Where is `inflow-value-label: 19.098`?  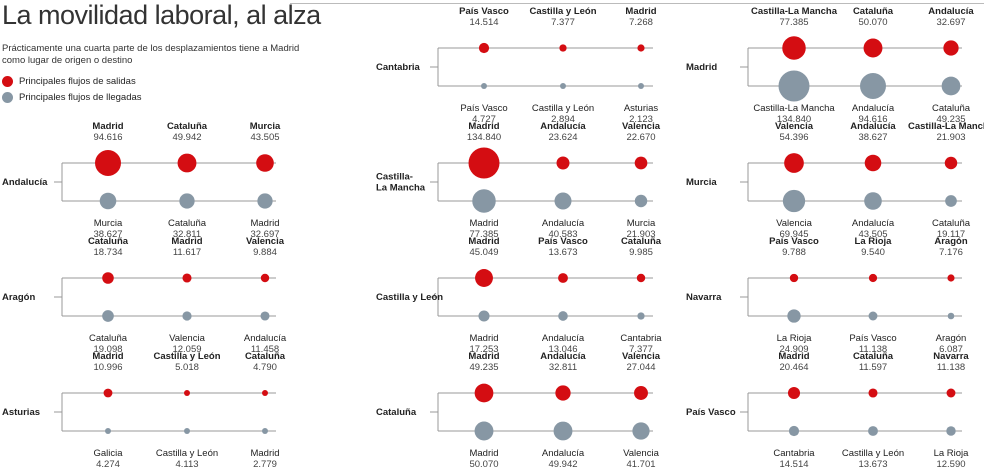
inflow-value-label: 19.098 is located at coordinates (107, 349).